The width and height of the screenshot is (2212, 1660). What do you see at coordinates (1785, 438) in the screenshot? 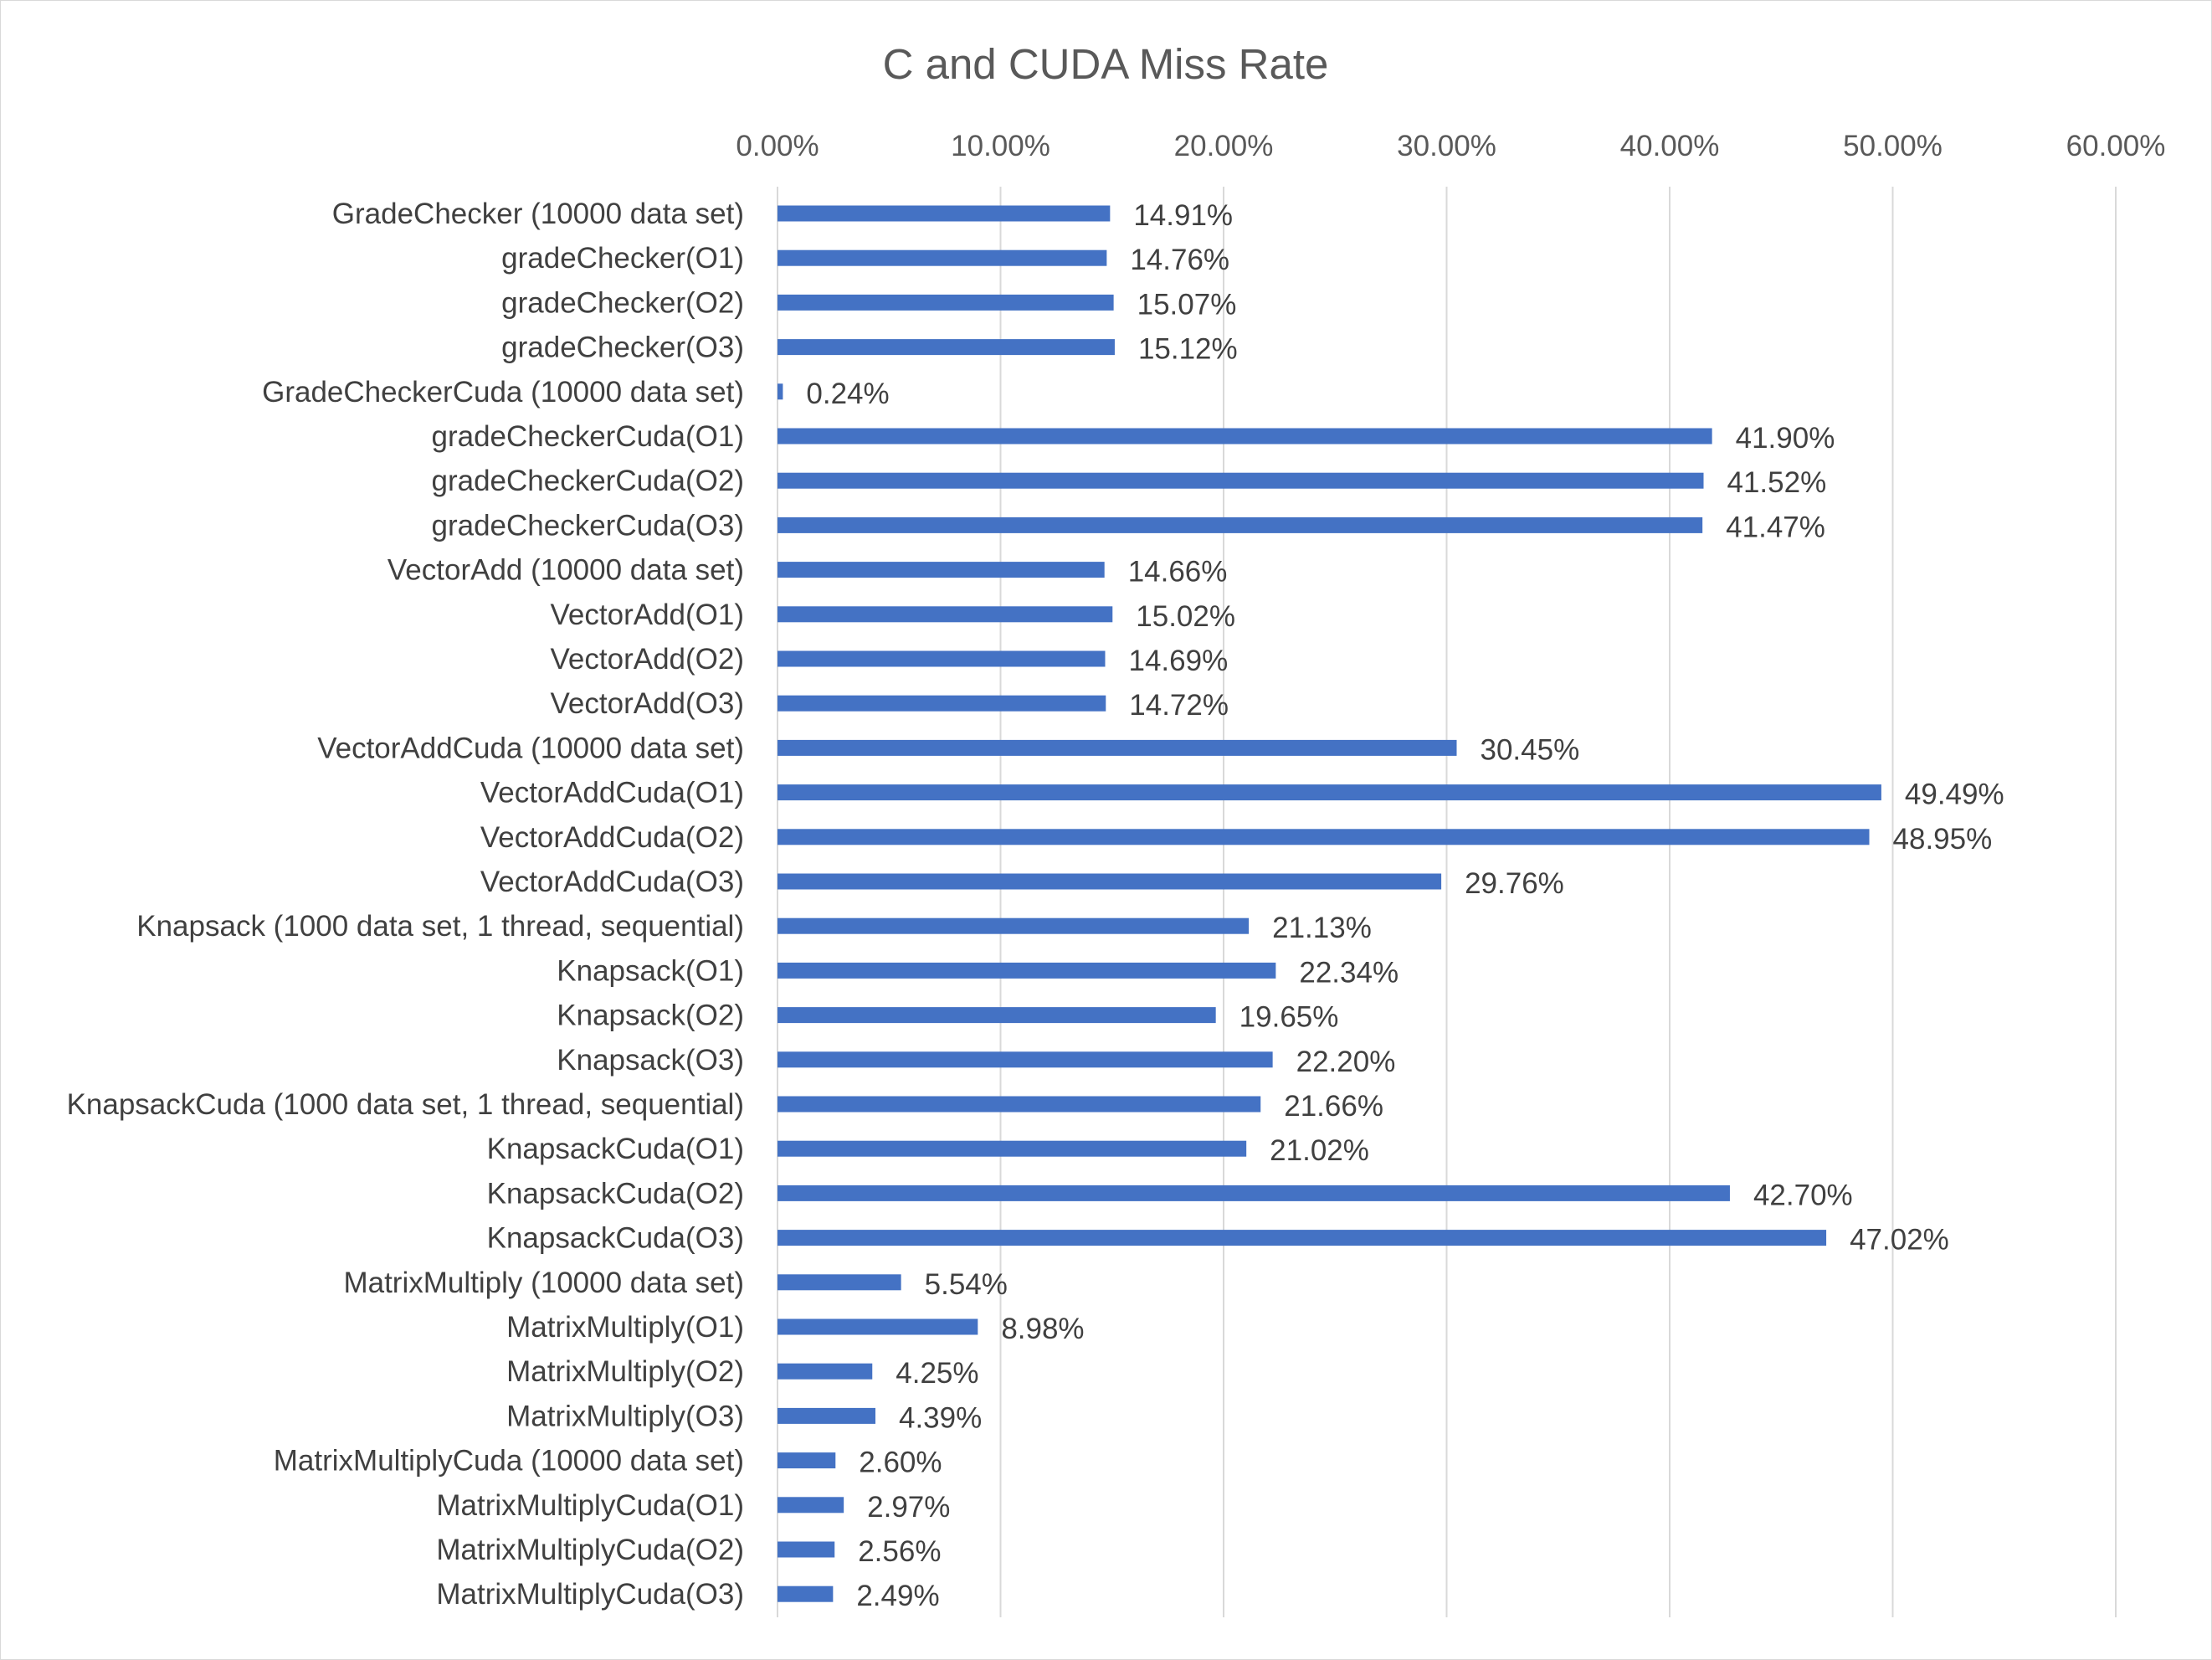
I see `data-label: 41.90%` at bounding box center [1785, 438].